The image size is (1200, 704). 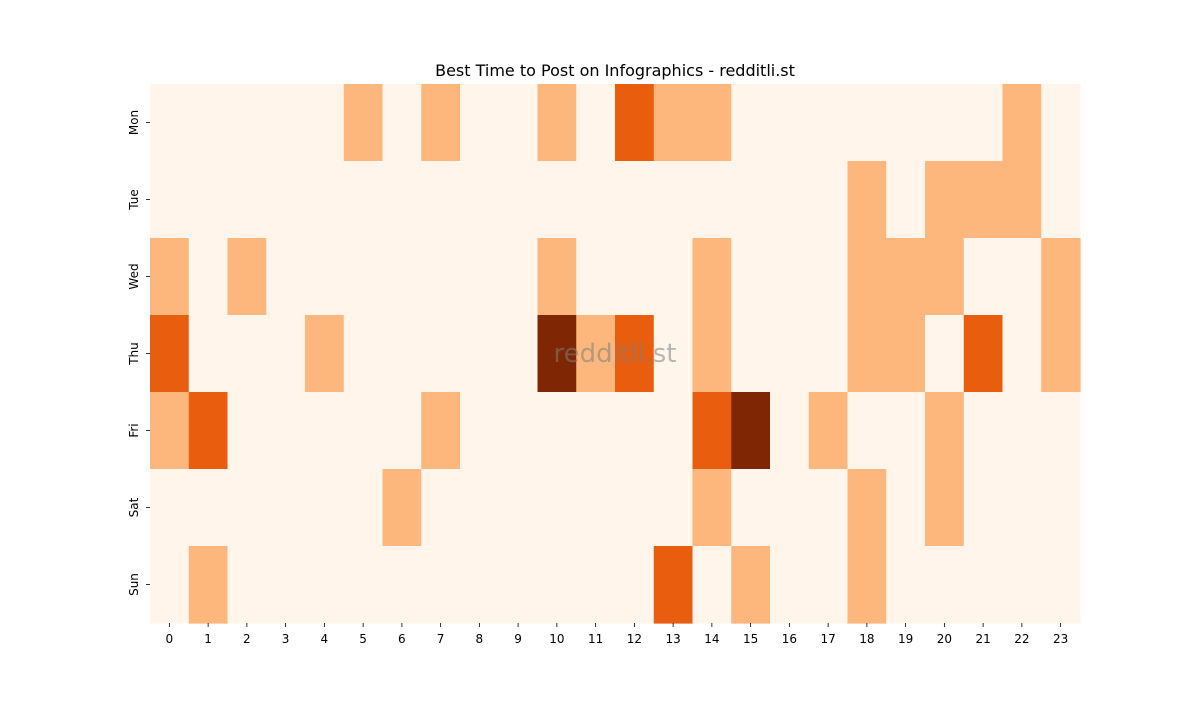 I want to click on x-tick-label: 12, so click(x=634, y=639).